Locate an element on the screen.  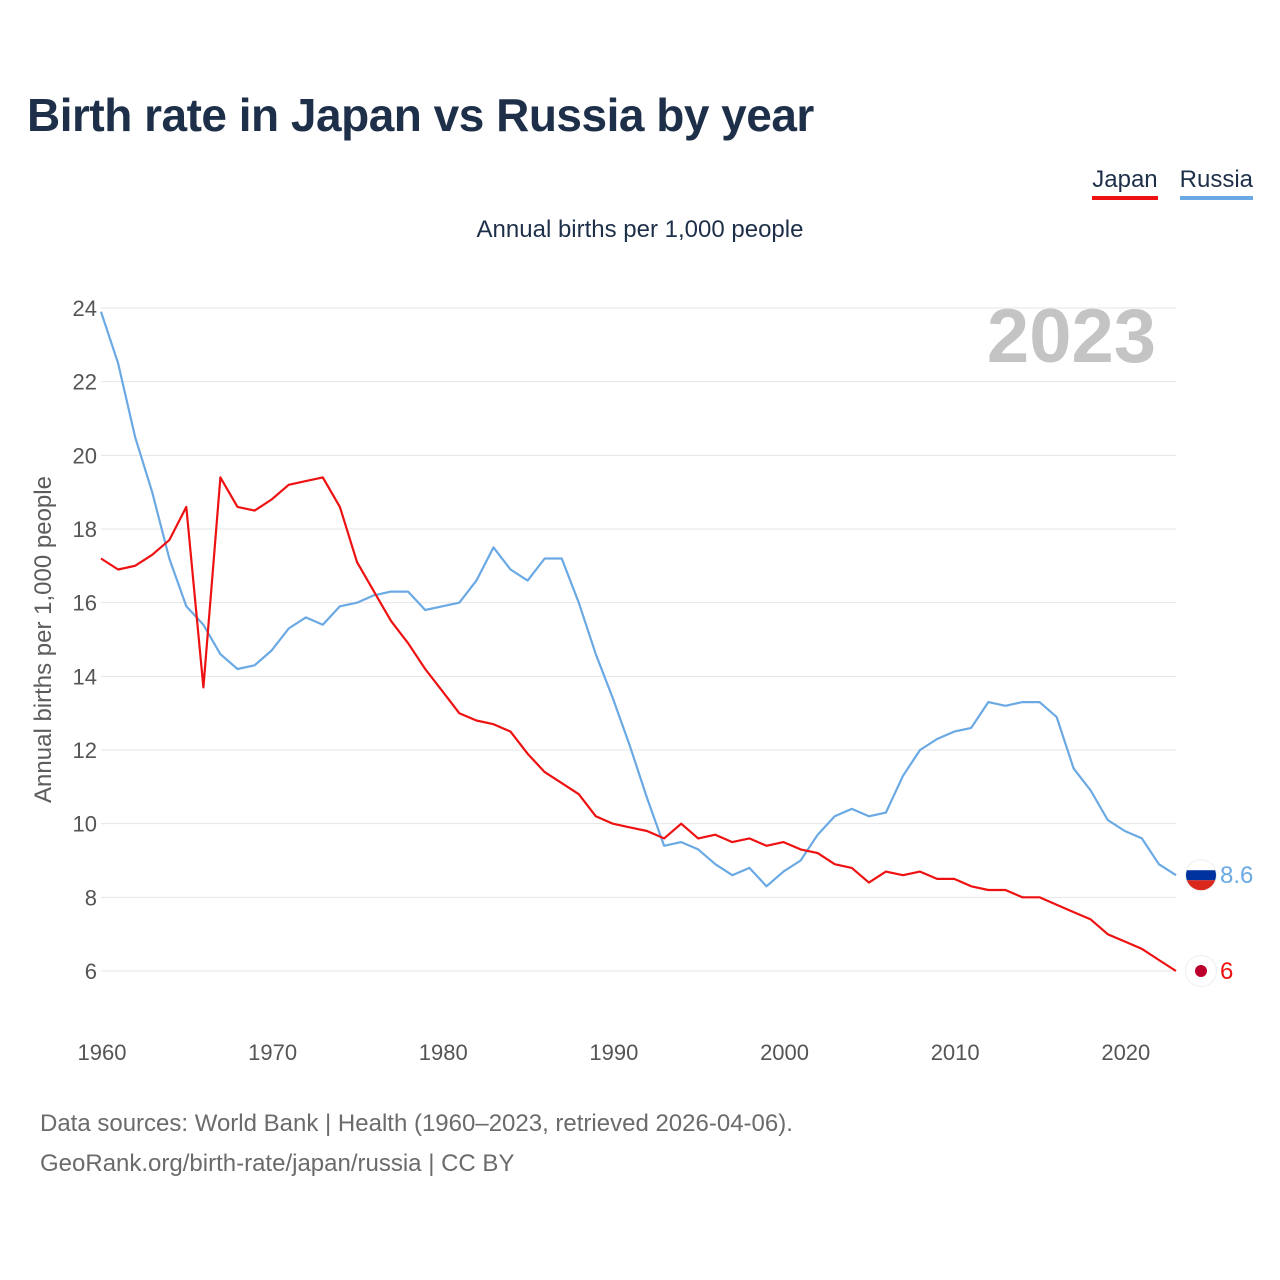
legend-item-japan: Japan is located at coordinates (1125, 183).